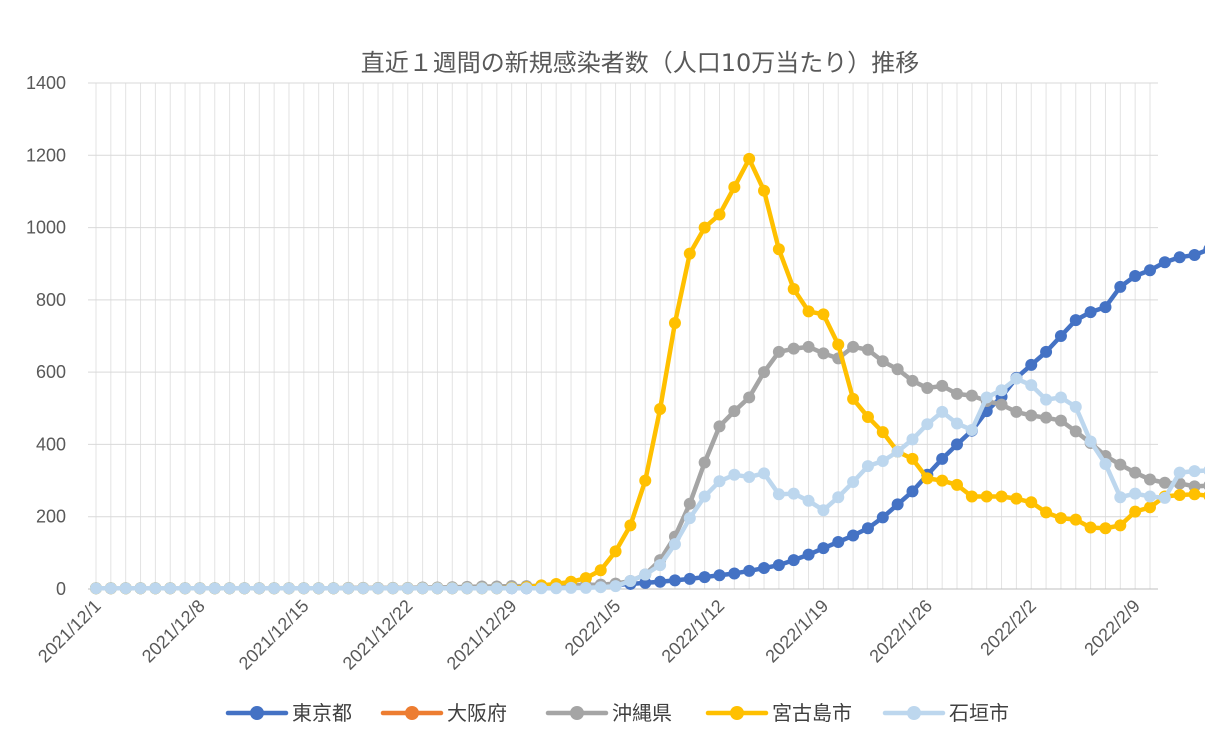 The width and height of the screenshot is (1205, 749). What do you see at coordinates (482, 635) in the screenshot?
I see `x-tick-label: 2021/12/29` at bounding box center [482, 635].